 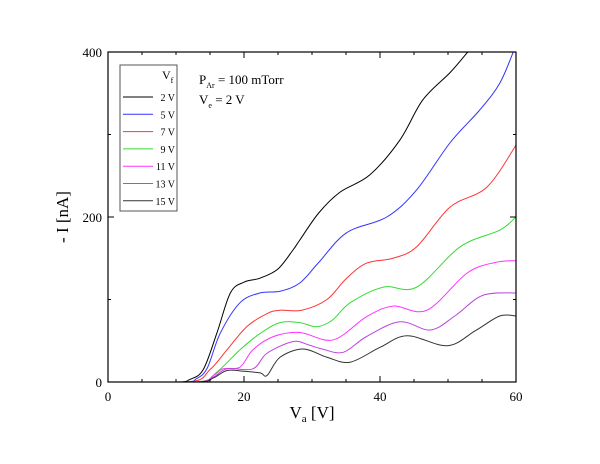 What do you see at coordinates (165, 202) in the screenshot?
I see `legend-label: 15 V` at bounding box center [165, 202].